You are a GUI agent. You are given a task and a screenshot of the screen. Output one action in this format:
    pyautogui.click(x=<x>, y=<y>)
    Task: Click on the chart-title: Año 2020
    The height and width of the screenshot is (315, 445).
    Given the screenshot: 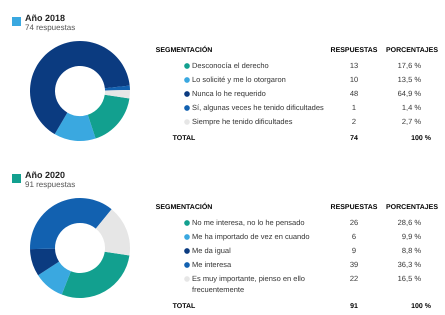 What is the action you would take?
    pyautogui.click(x=45, y=175)
    